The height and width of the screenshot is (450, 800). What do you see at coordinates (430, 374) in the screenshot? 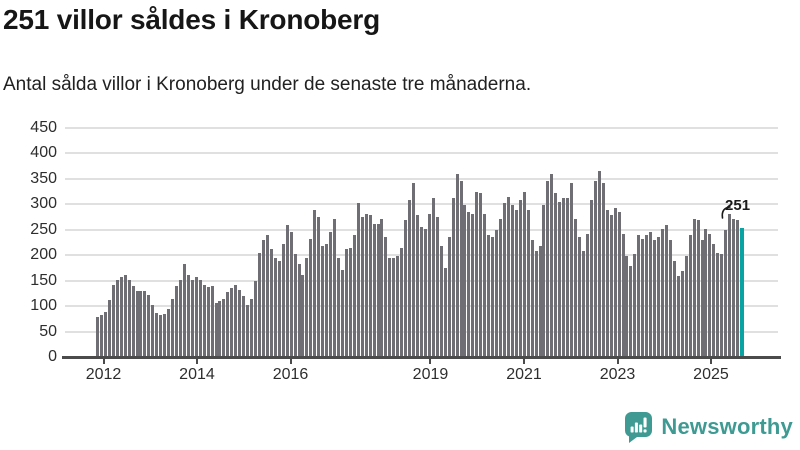
I see `x-axis-tick-label: 2019` at bounding box center [430, 374].